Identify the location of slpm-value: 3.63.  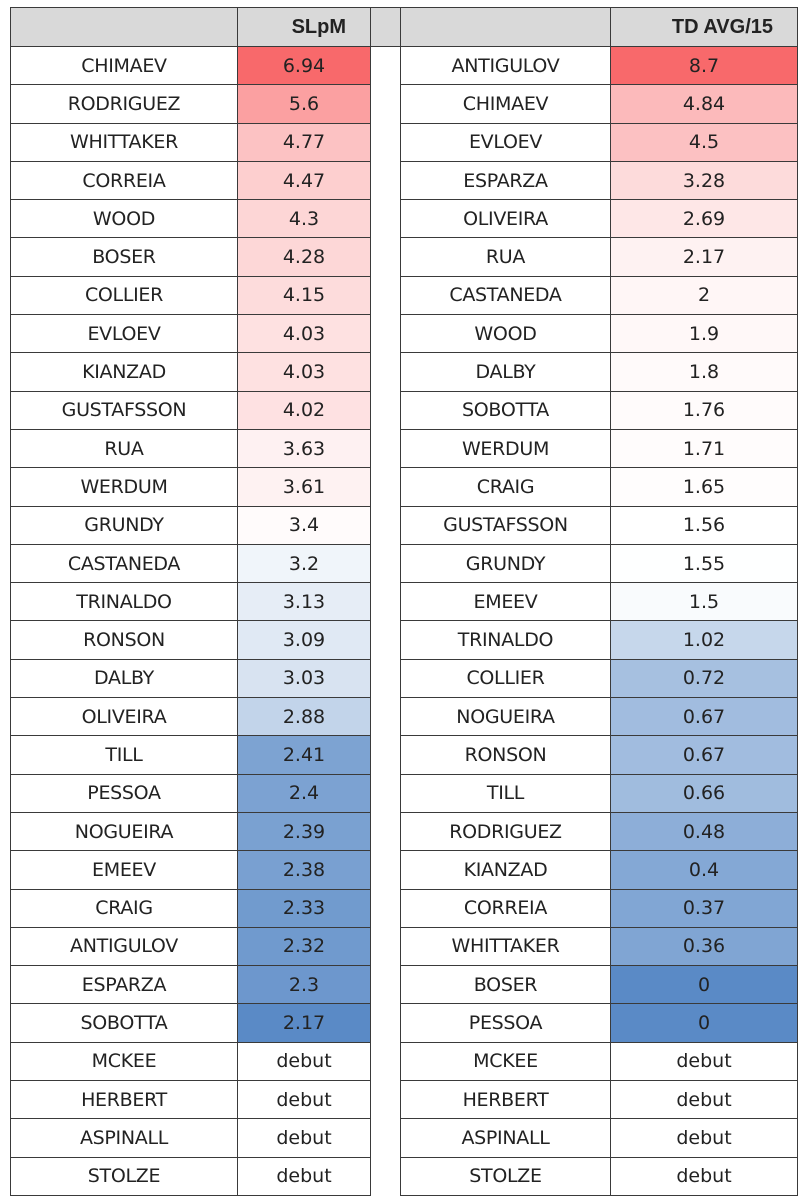
(304, 448).